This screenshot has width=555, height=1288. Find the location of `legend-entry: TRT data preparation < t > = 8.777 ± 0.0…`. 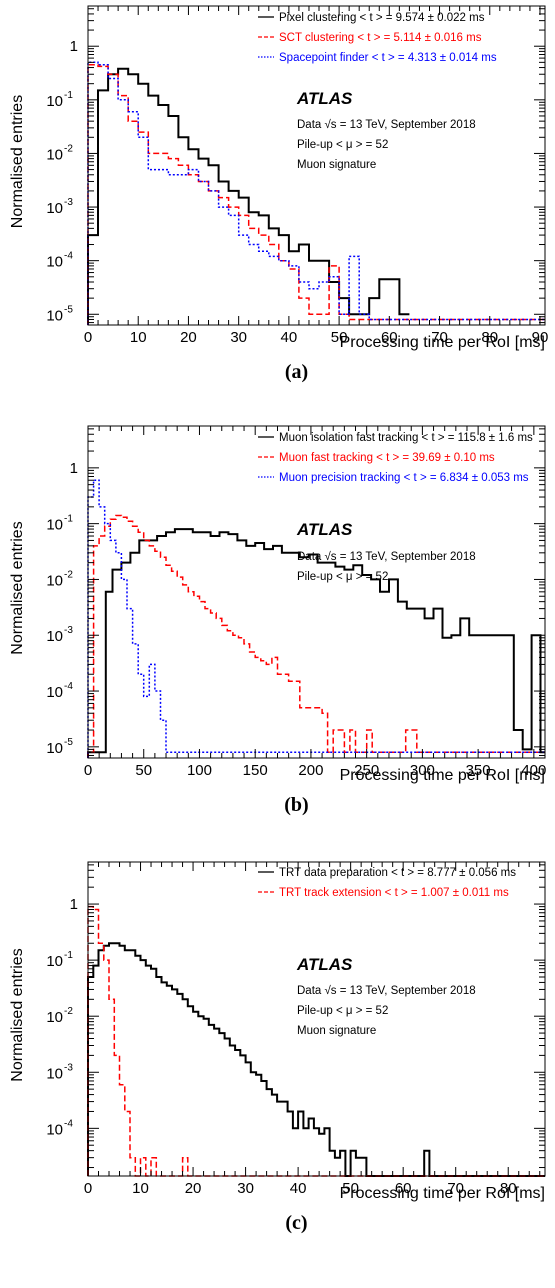

legend-entry: TRT data preparation < t > = 8.777 ± 0.0… is located at coordinates (397, 873).